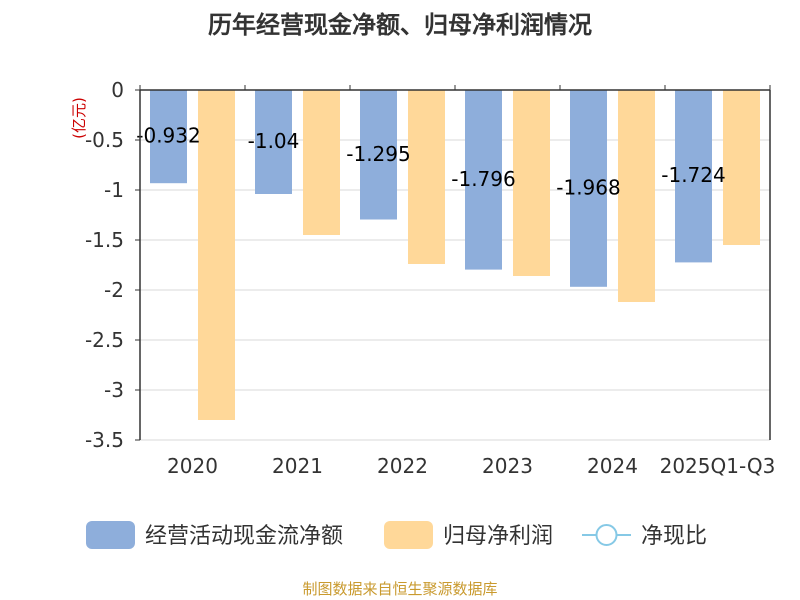 The width and height of the screenshot is (800, 600). I want to click on legend-item-cashflow: 经营活动现金流净额, so click(214, 535).